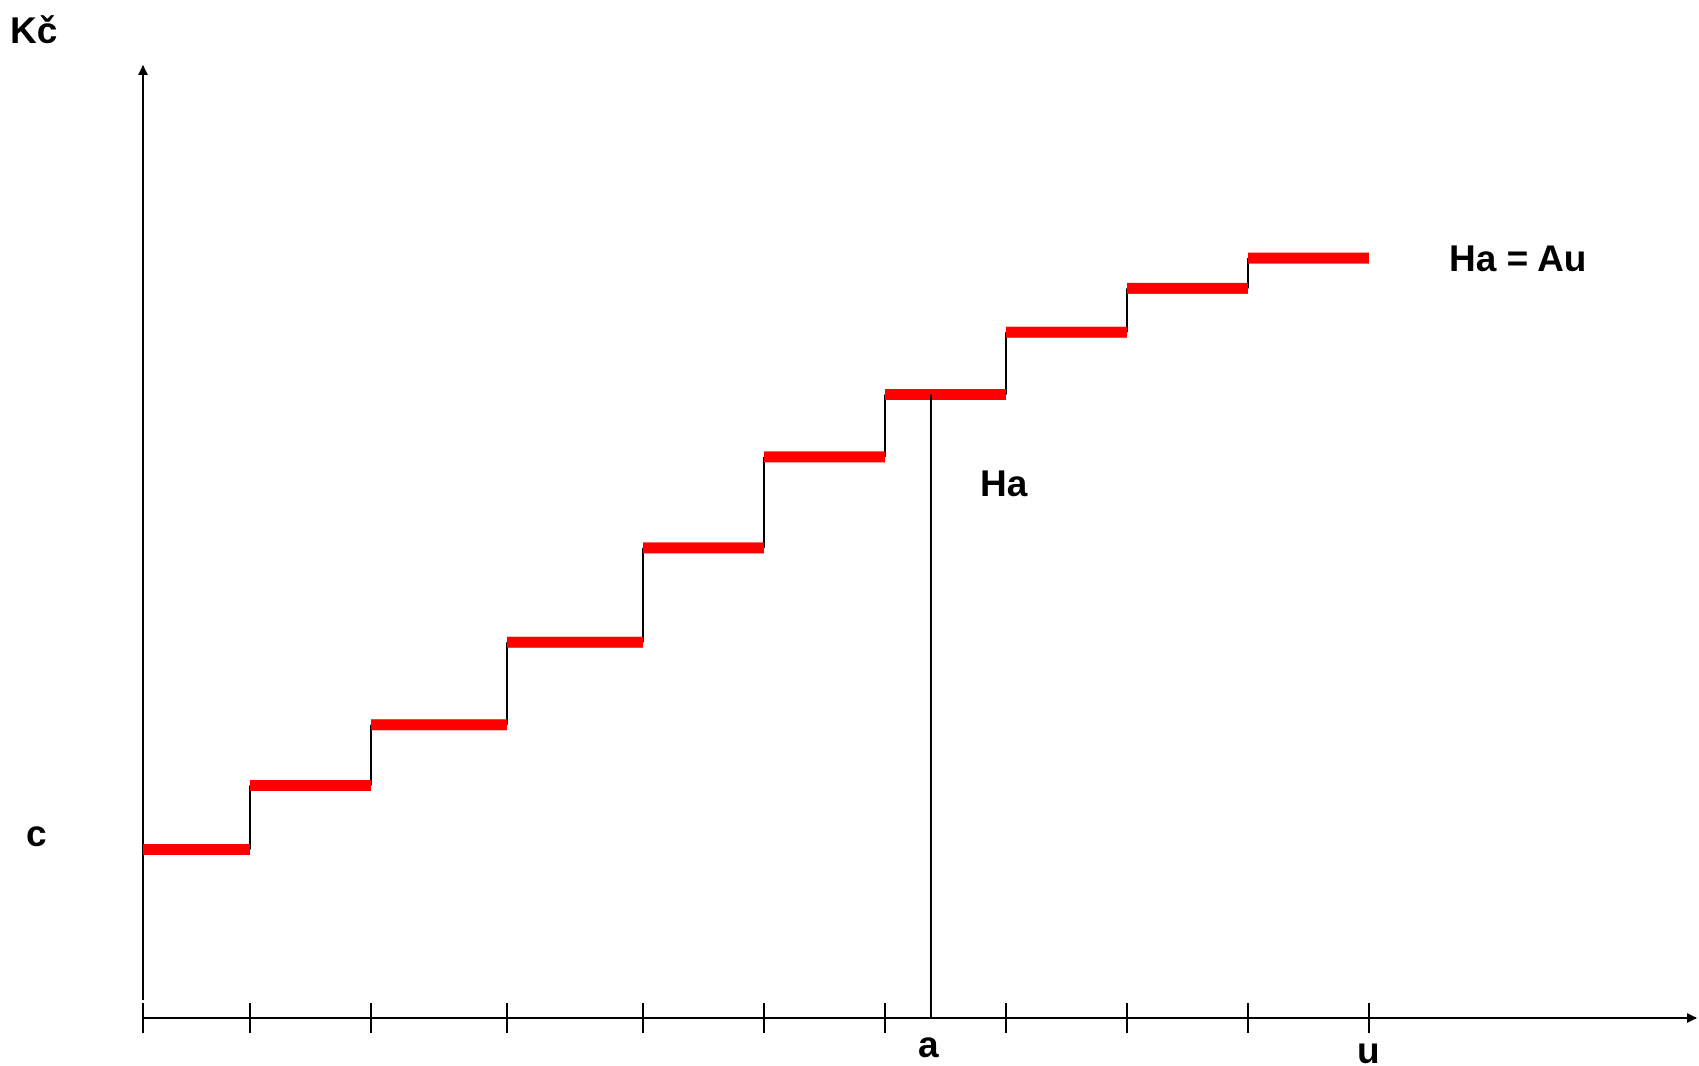 This screenshot has width=1699, height=1066. I want to click on x-axis-ticks, so click(756, 1018).